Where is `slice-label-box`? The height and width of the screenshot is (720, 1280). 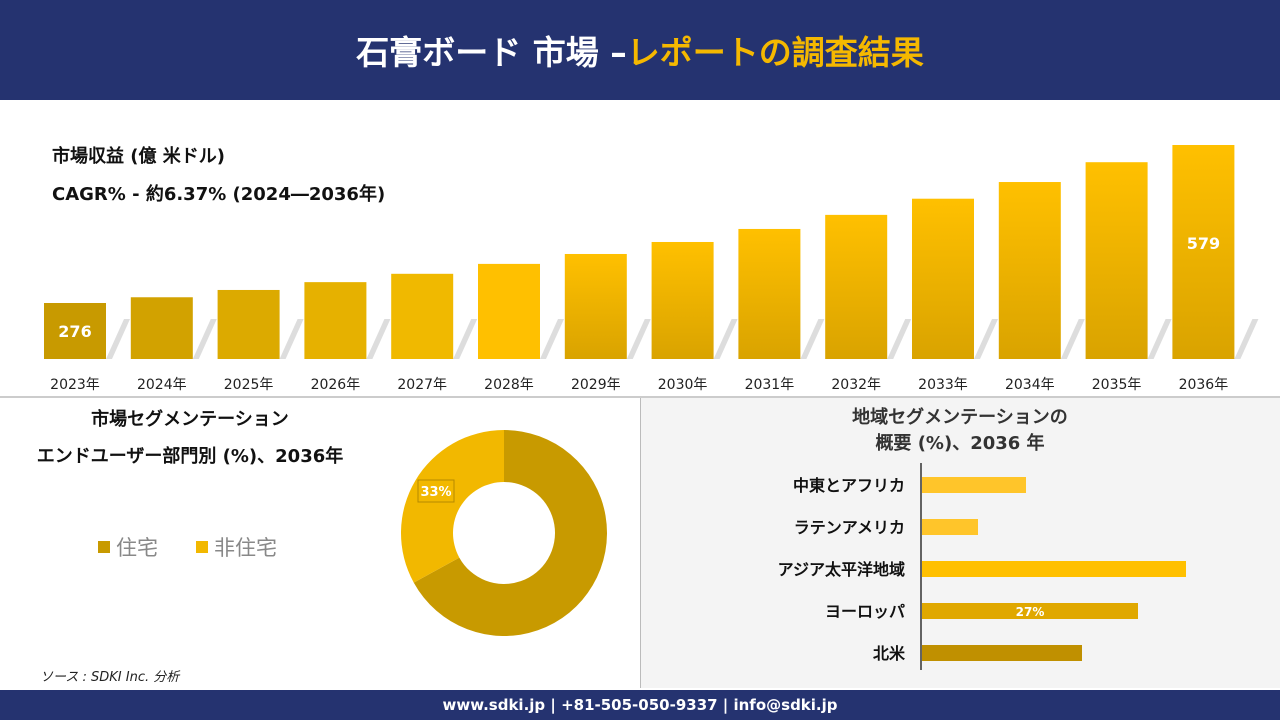
slice-label-box is located at coordinates (436, 491).